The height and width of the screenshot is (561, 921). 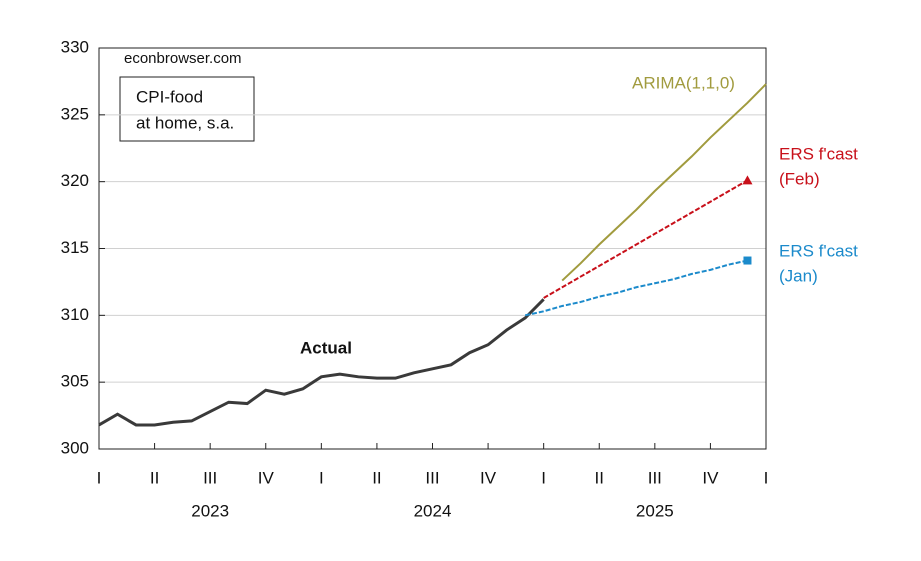 What do you see at coordinates (185, 122) in the screenshot?
I see `box-text: at home, s.a.` at bounding box center [185, 122].